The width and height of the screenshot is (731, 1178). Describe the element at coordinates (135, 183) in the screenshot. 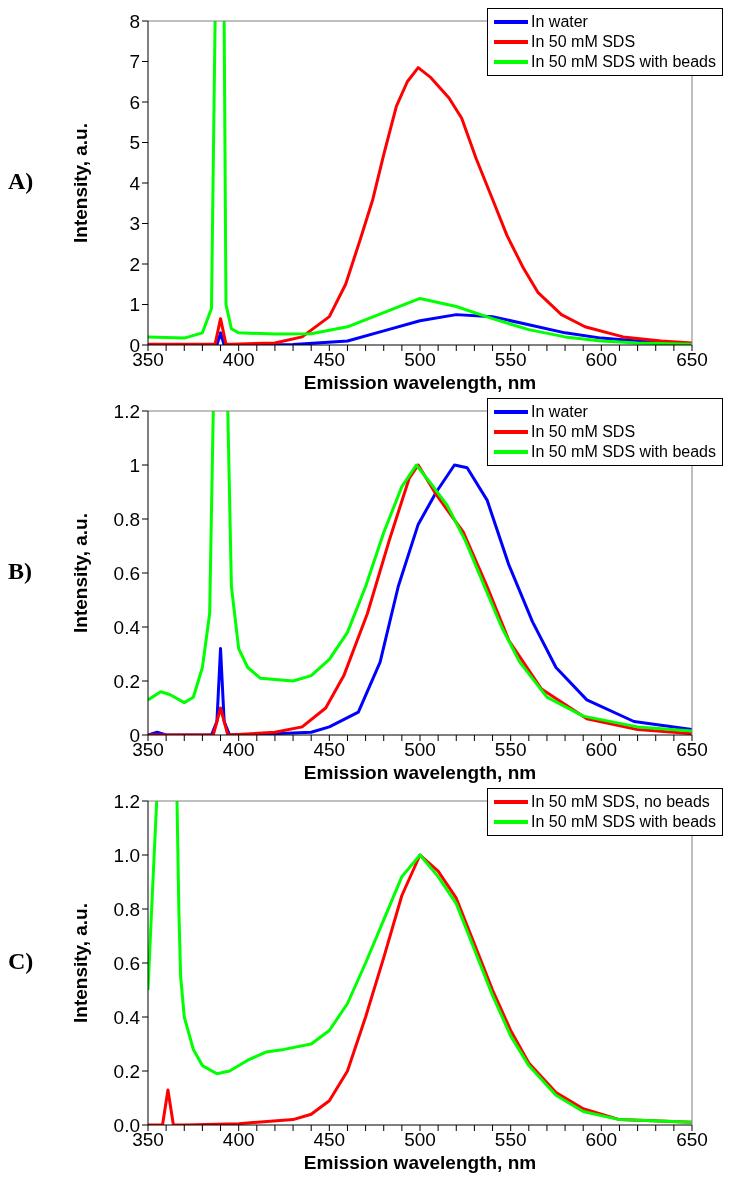

I see `y-tick-label: 4` at that location.